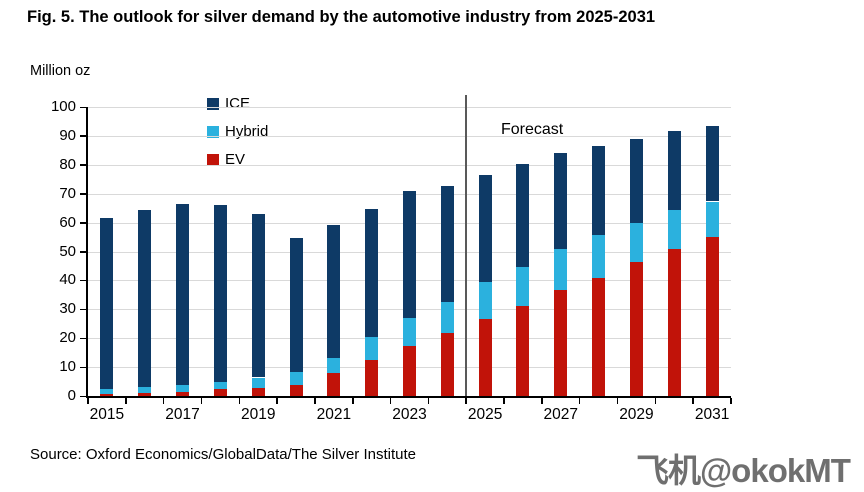 The height and width of the screenshot is (492, 864). What do you see at coordinates (561, 414) in the screenshot?
I see `x-tick-label-2027: 2027` at bounding box center [561, 414].